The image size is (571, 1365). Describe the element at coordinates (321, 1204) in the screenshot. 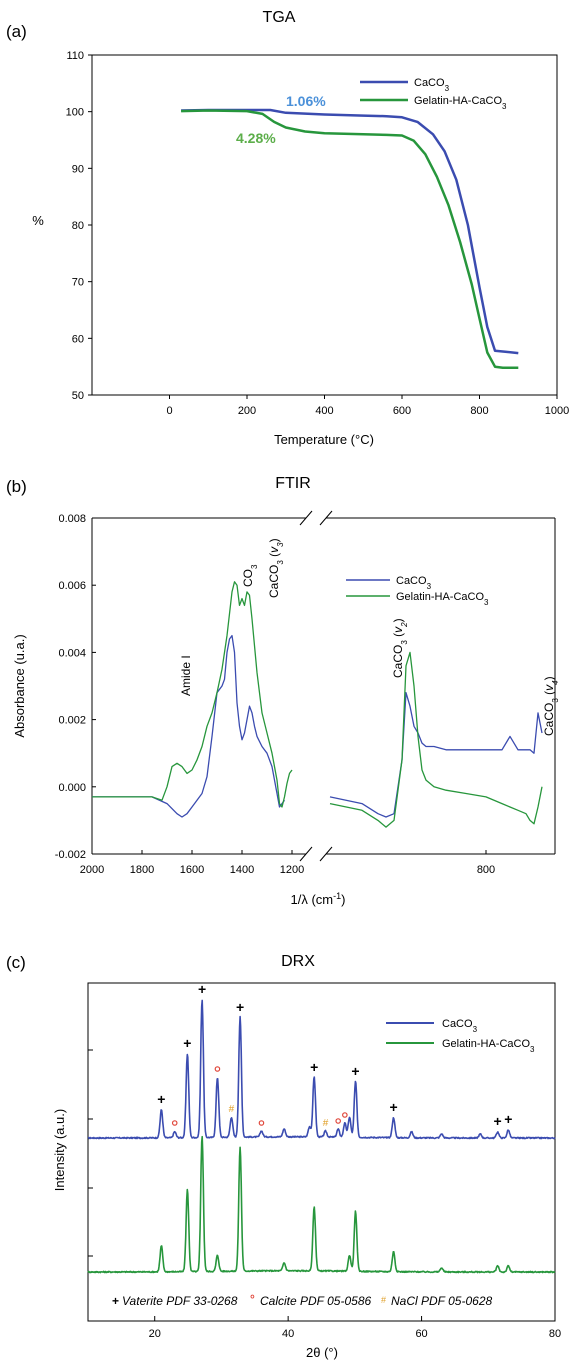

I see `drx-series-line-gelatin` at that location.